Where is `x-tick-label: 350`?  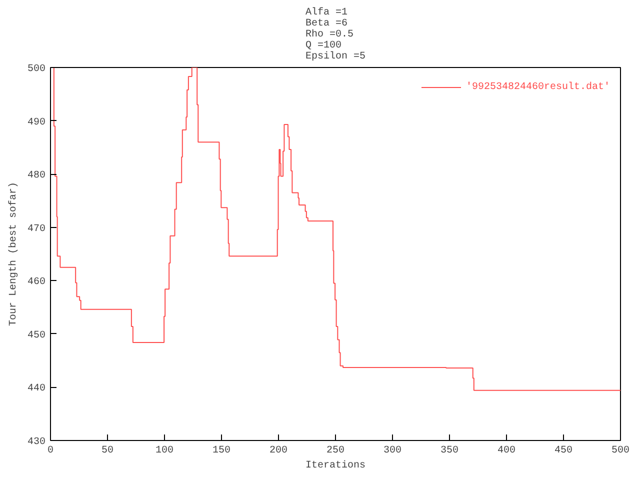 x-tick-label: 350 is located at coordinates (449, 451).